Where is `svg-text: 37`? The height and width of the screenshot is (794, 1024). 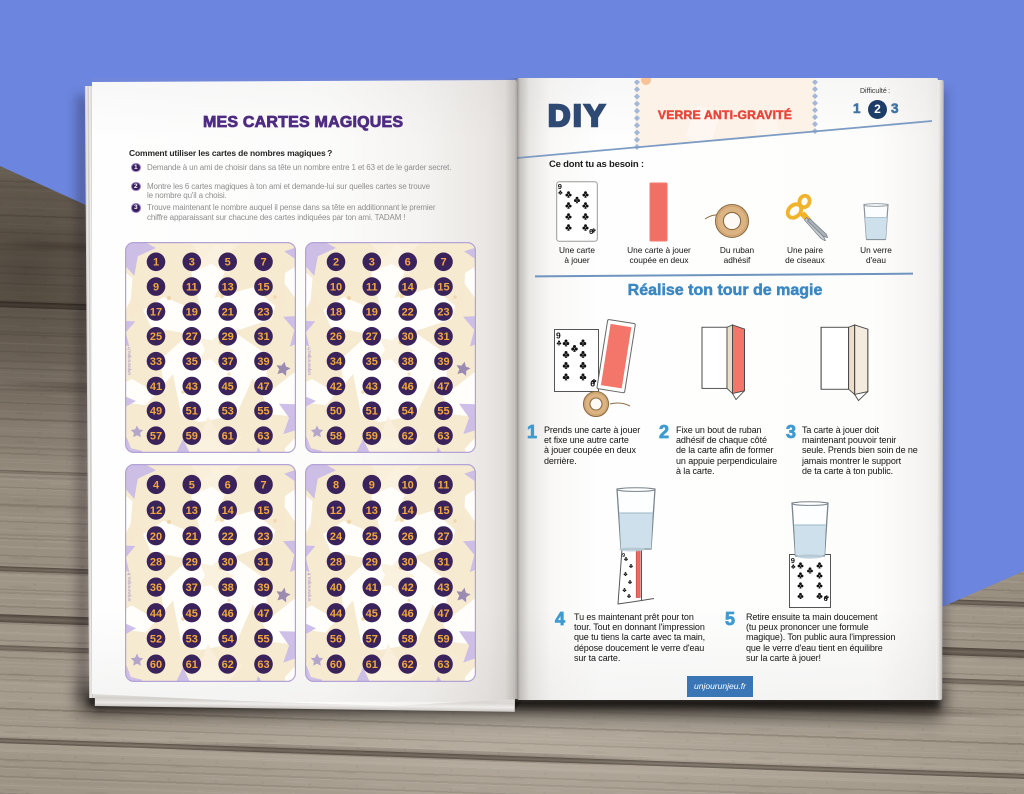
svg-text: 37 is located at coordinates (192, 588).